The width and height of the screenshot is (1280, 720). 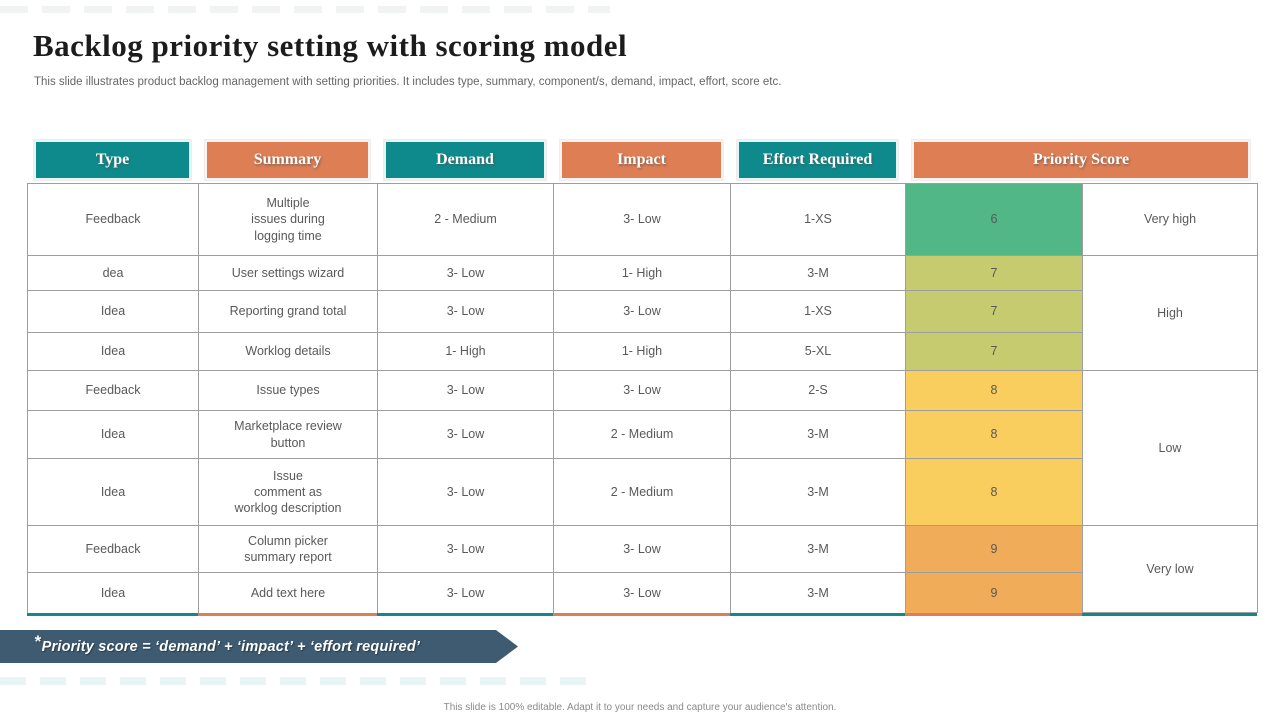 What do you see at coordinates (818, 351) in the screenshot?
I see `cell-effort: 5-XL` at bounding box center [818, 351].